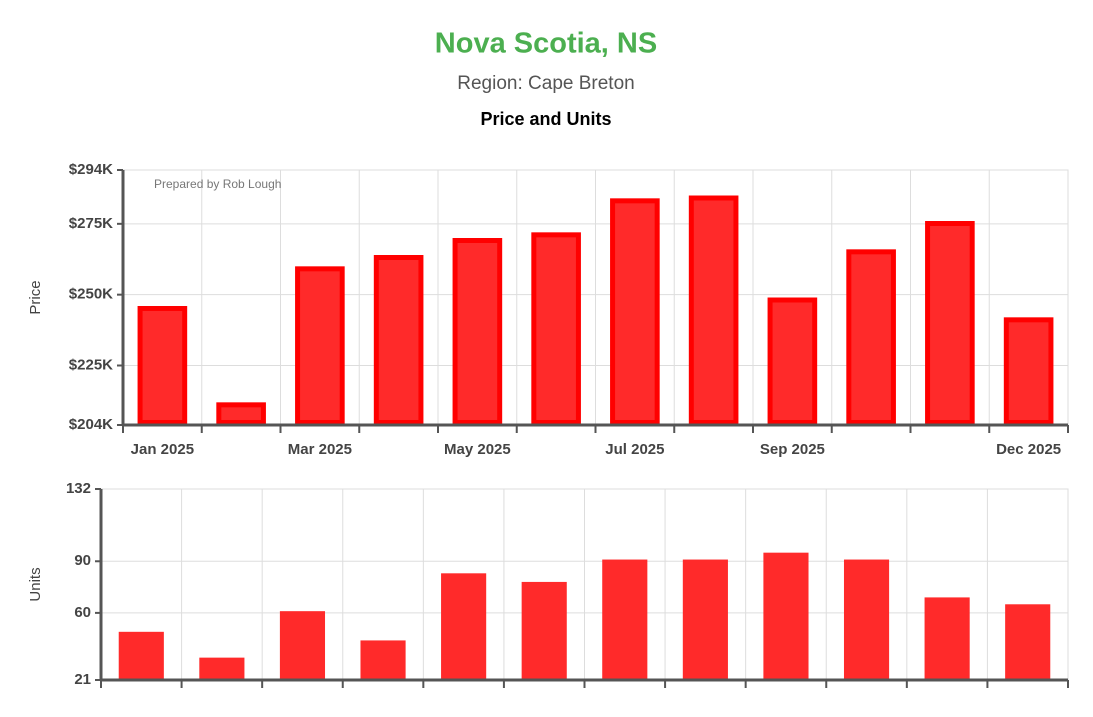 This screenshot has height=717, width=1093. What do you see at coordinates (78, 488) in the screenshot?
I see `y-tick-label: 132` at bounding box center [78, 488].